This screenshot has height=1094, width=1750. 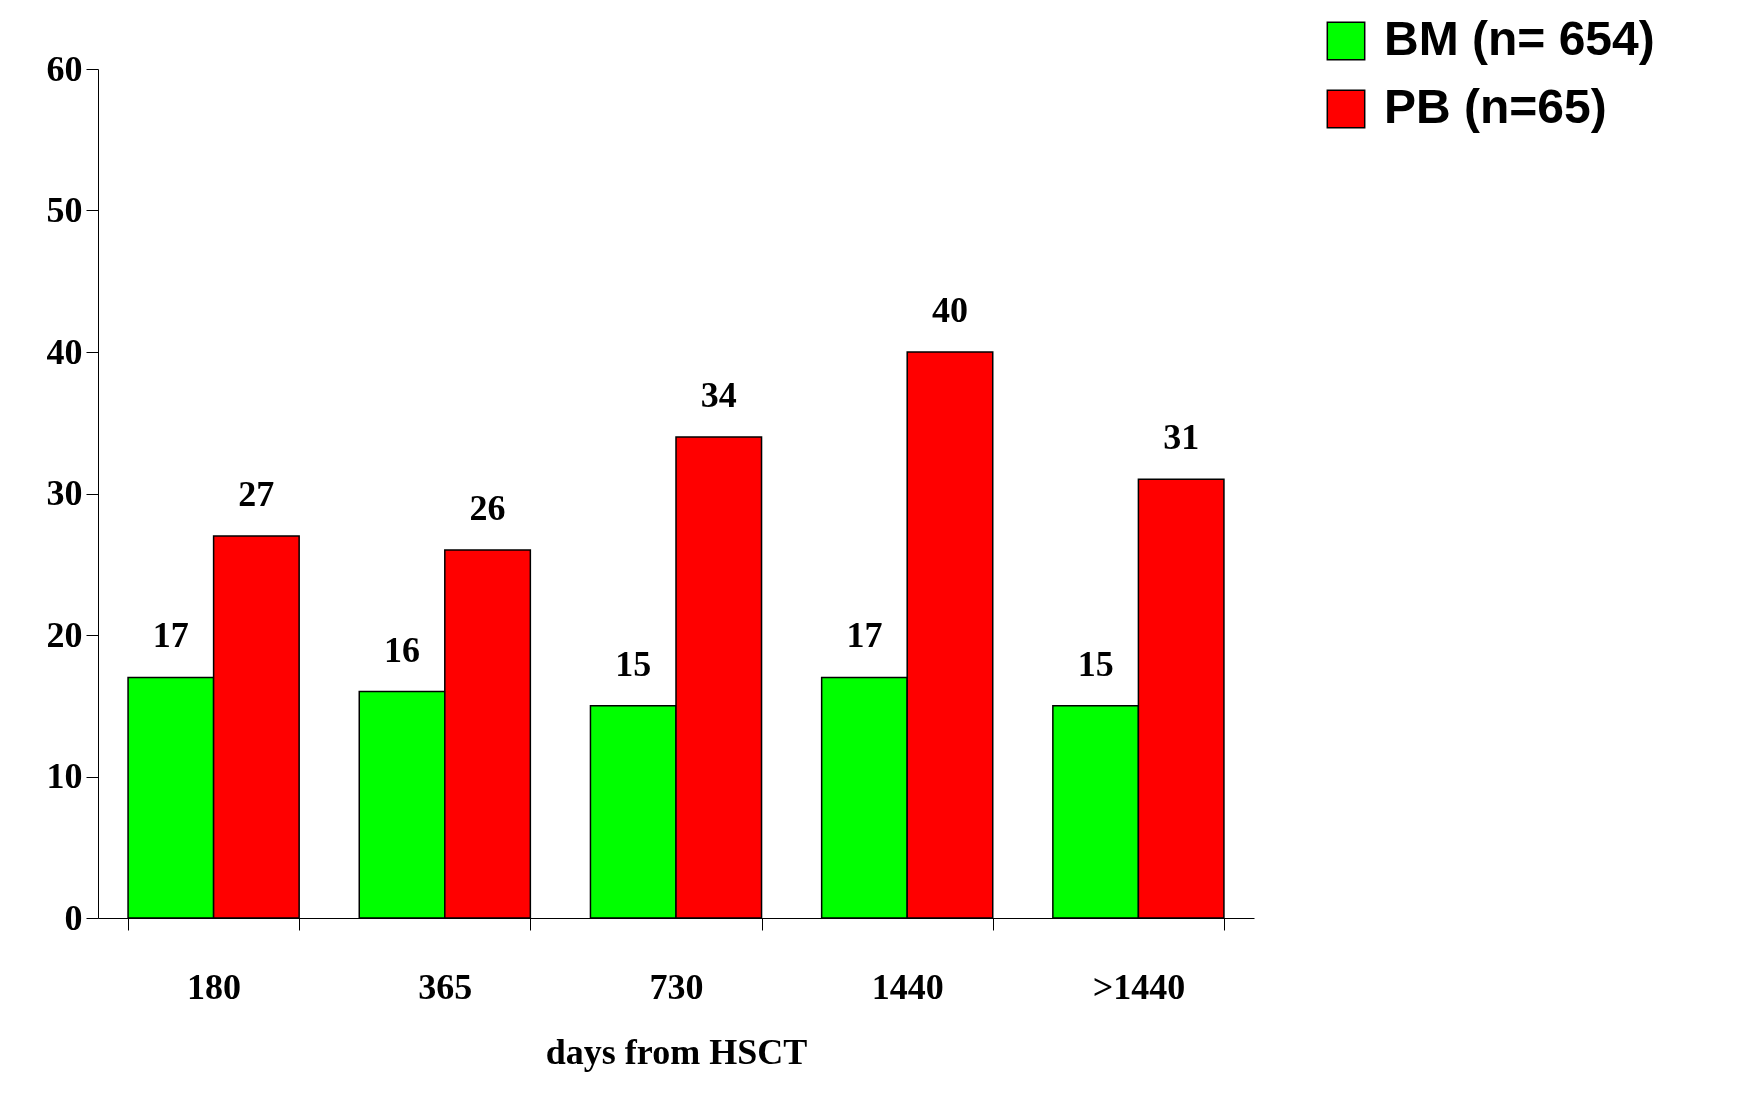 What do you see at coordinates (1181, 437) in the screenshot?
I see `data-label: 31` at bounding box center [1181, 437].